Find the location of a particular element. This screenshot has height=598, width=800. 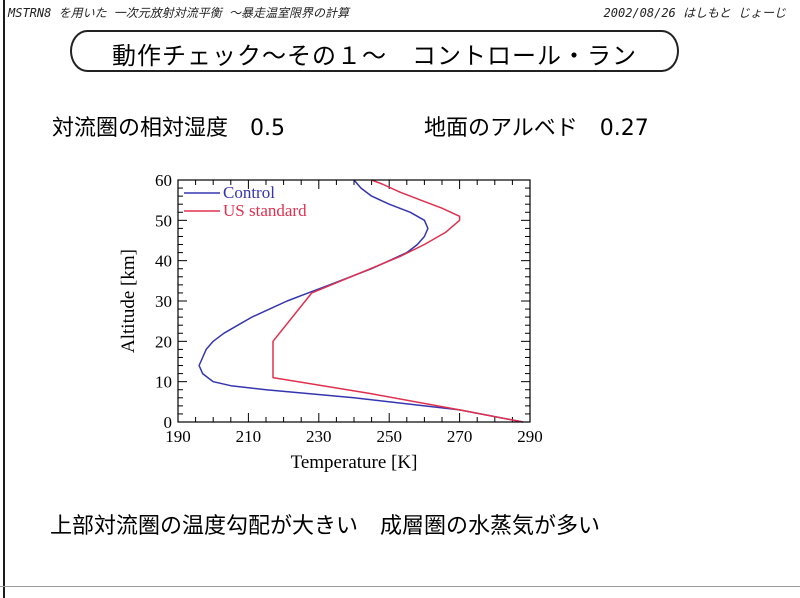

param-surface-albedo: 地面のアルベド 0.27 is located at coordinates (536, 128).